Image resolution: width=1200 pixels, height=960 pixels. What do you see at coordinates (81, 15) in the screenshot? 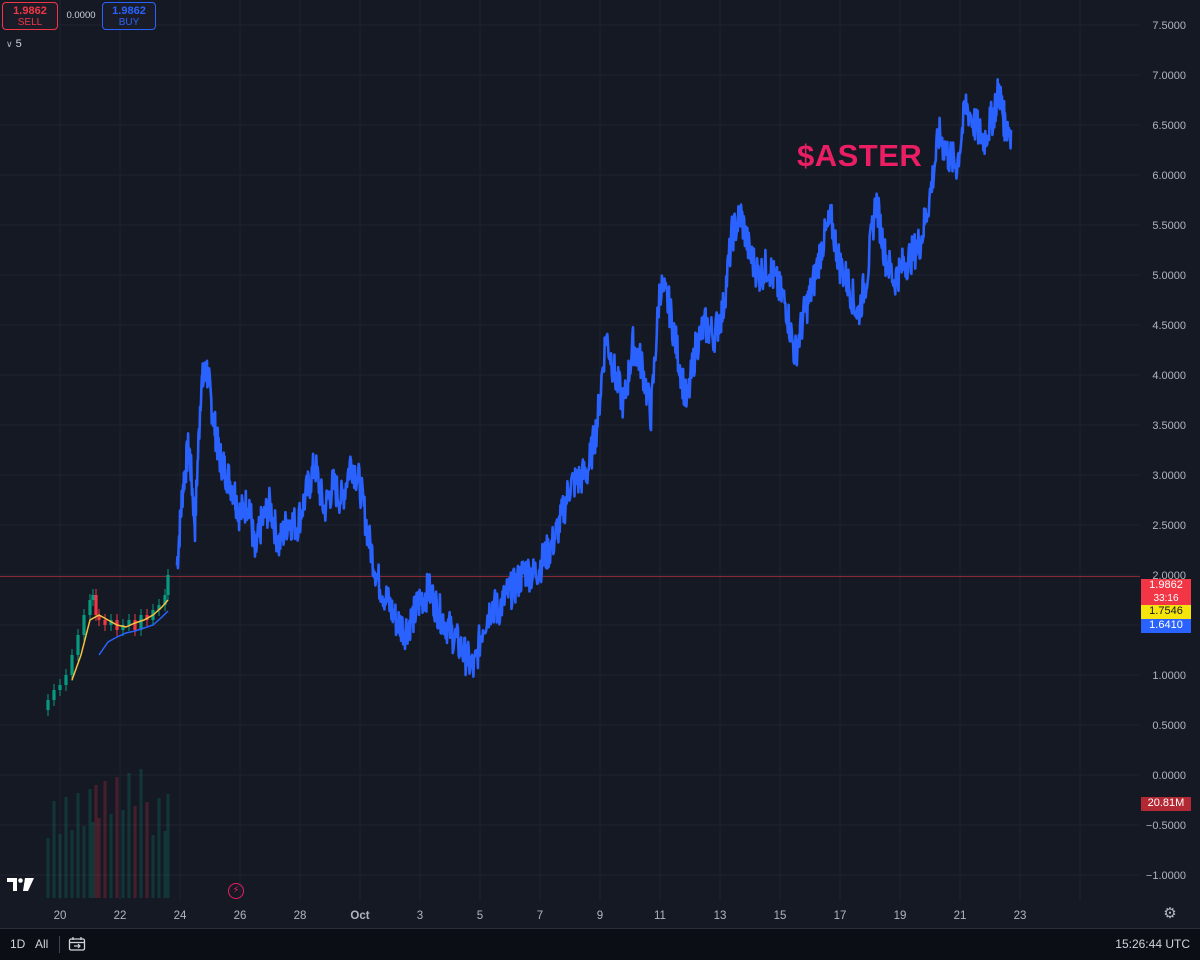
I see `spread-value: 0.0000` at bounding box center [81, 15].